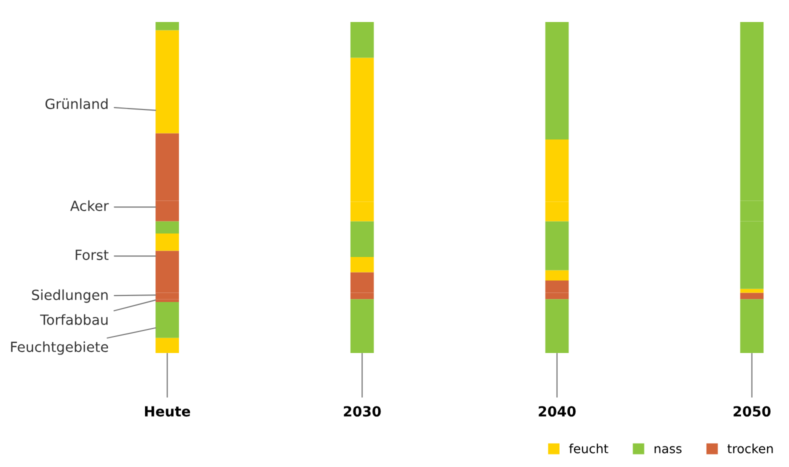  I want to click on annotation: Feuchtgebiete, so click(59, 348).